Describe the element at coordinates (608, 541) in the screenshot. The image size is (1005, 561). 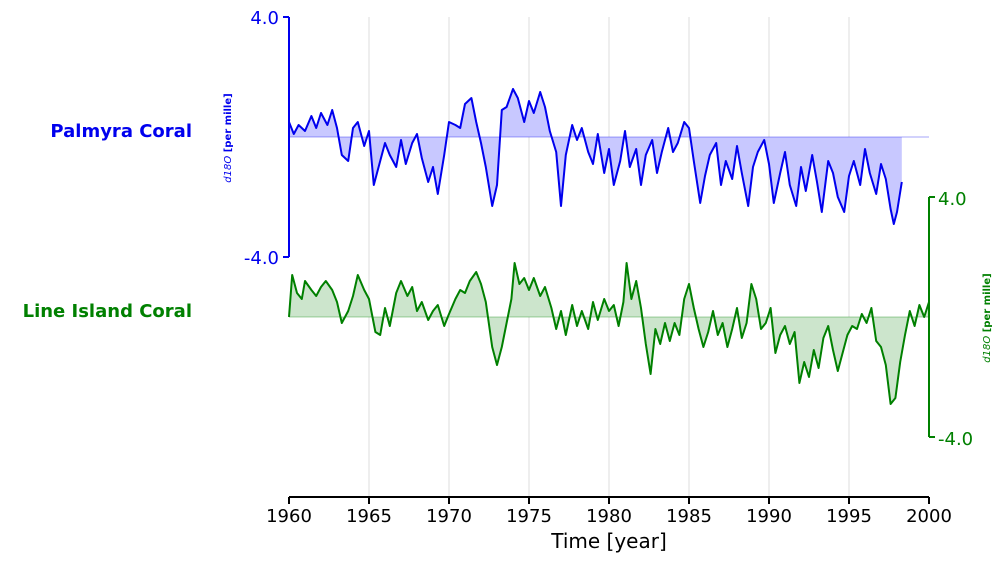
I see `x-axis-label: Time [year]` at that location.